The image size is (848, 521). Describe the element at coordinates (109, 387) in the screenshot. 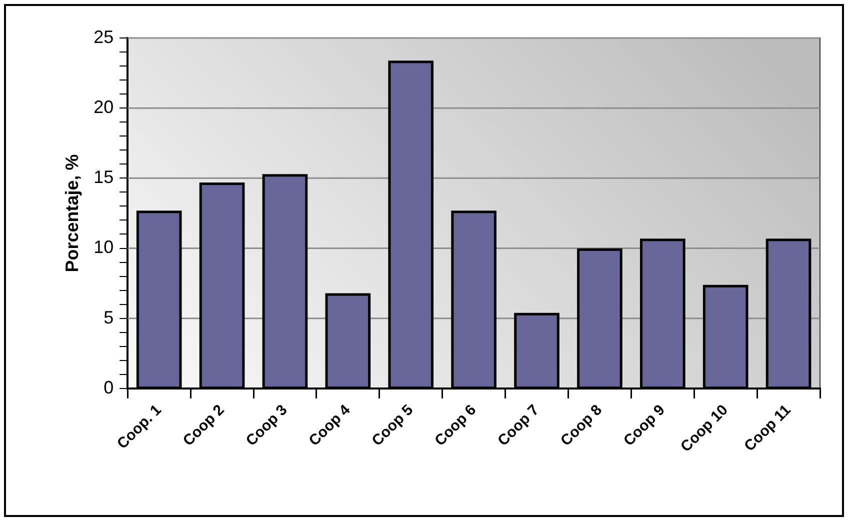

I see `y-tick-label: 0` at that location.